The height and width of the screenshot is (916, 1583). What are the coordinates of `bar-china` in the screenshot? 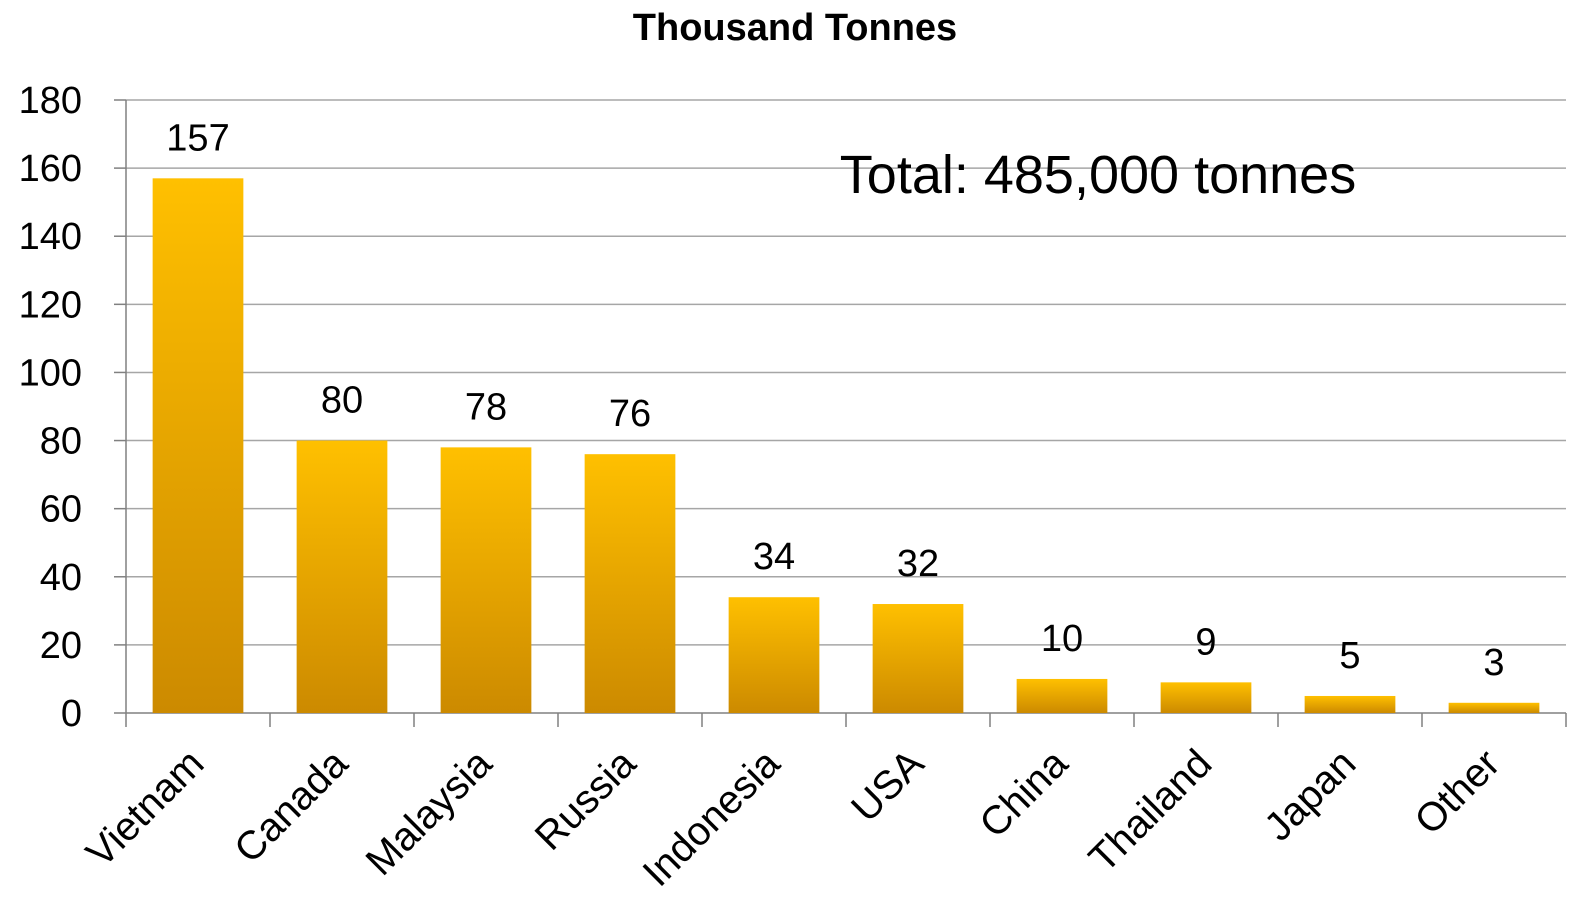 It's located at (1062, 695).